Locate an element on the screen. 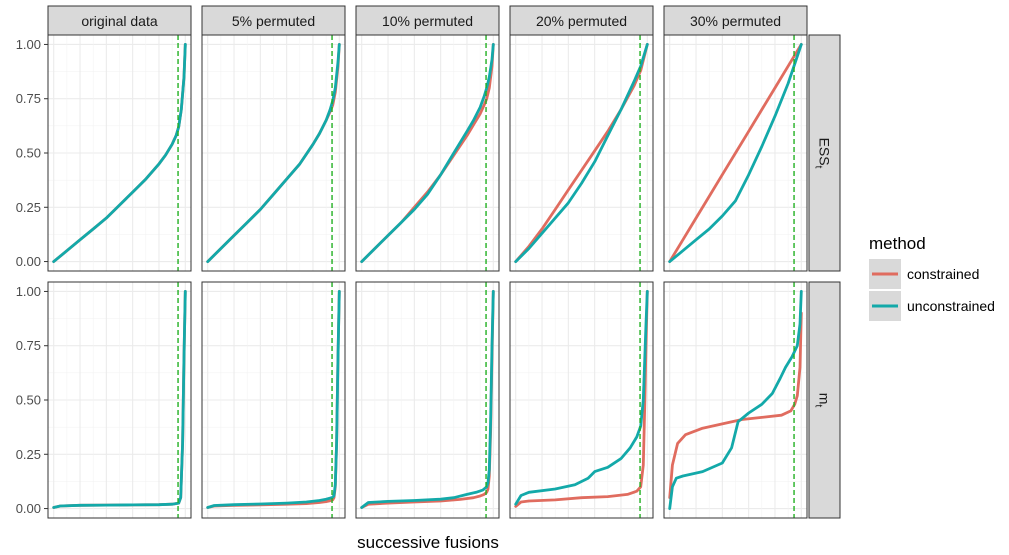  panel-r0-c2 is located at coordinates (427, 153).